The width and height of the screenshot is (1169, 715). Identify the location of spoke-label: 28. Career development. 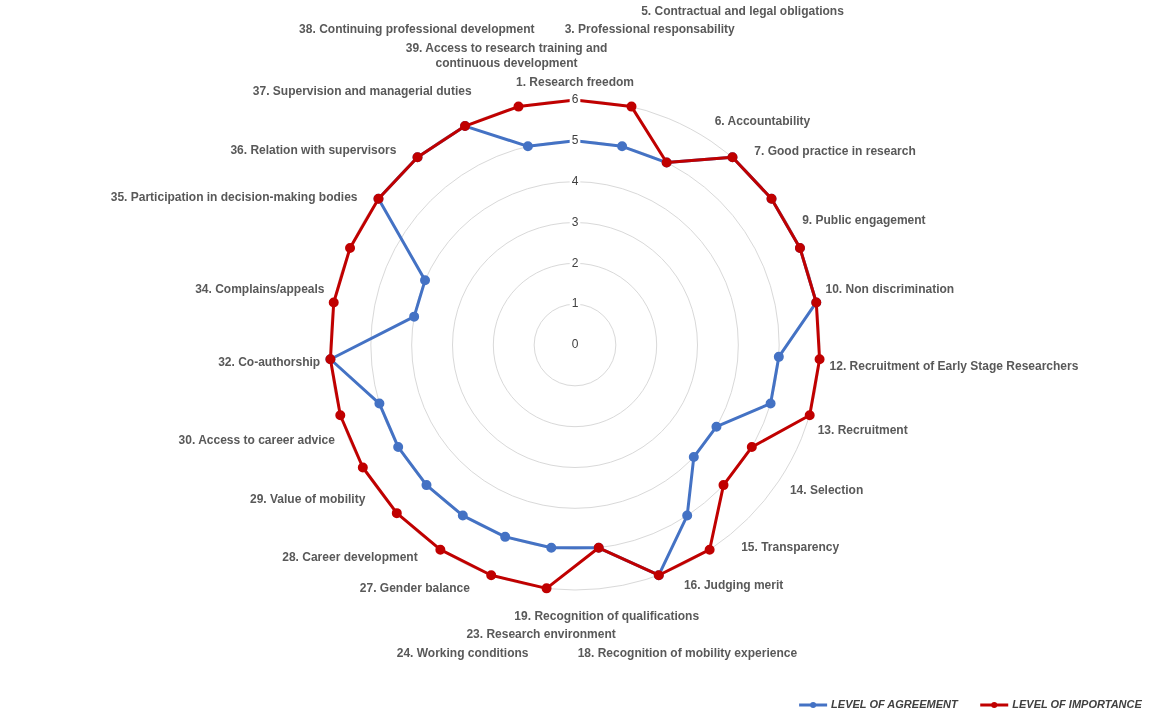
(350, 556).